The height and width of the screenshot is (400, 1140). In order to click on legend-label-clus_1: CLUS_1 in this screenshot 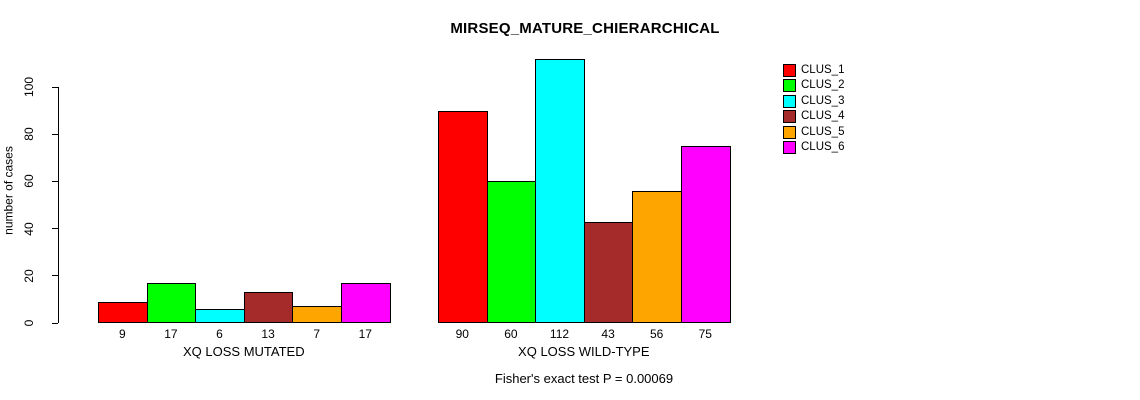, I will do `click(823, 70)`.